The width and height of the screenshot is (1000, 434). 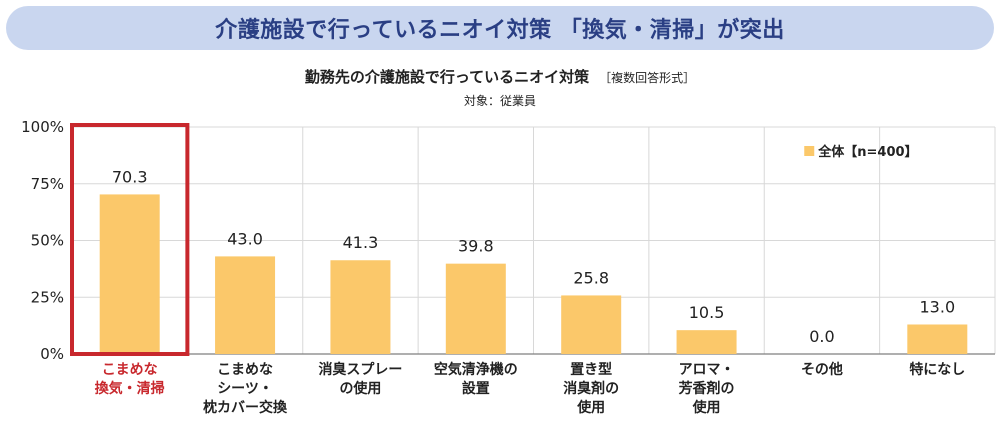 I want to click on category-label: 空気清浄機の, so click(x=476, y=369).